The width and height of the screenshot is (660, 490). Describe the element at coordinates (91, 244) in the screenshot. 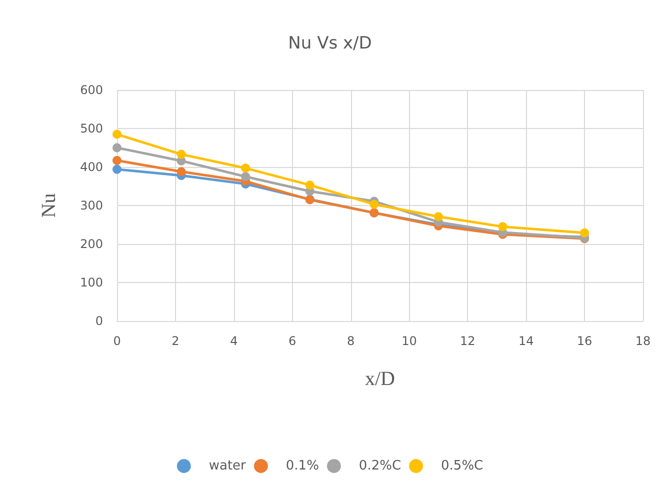

I see `y-tick-label: 200` at that location.